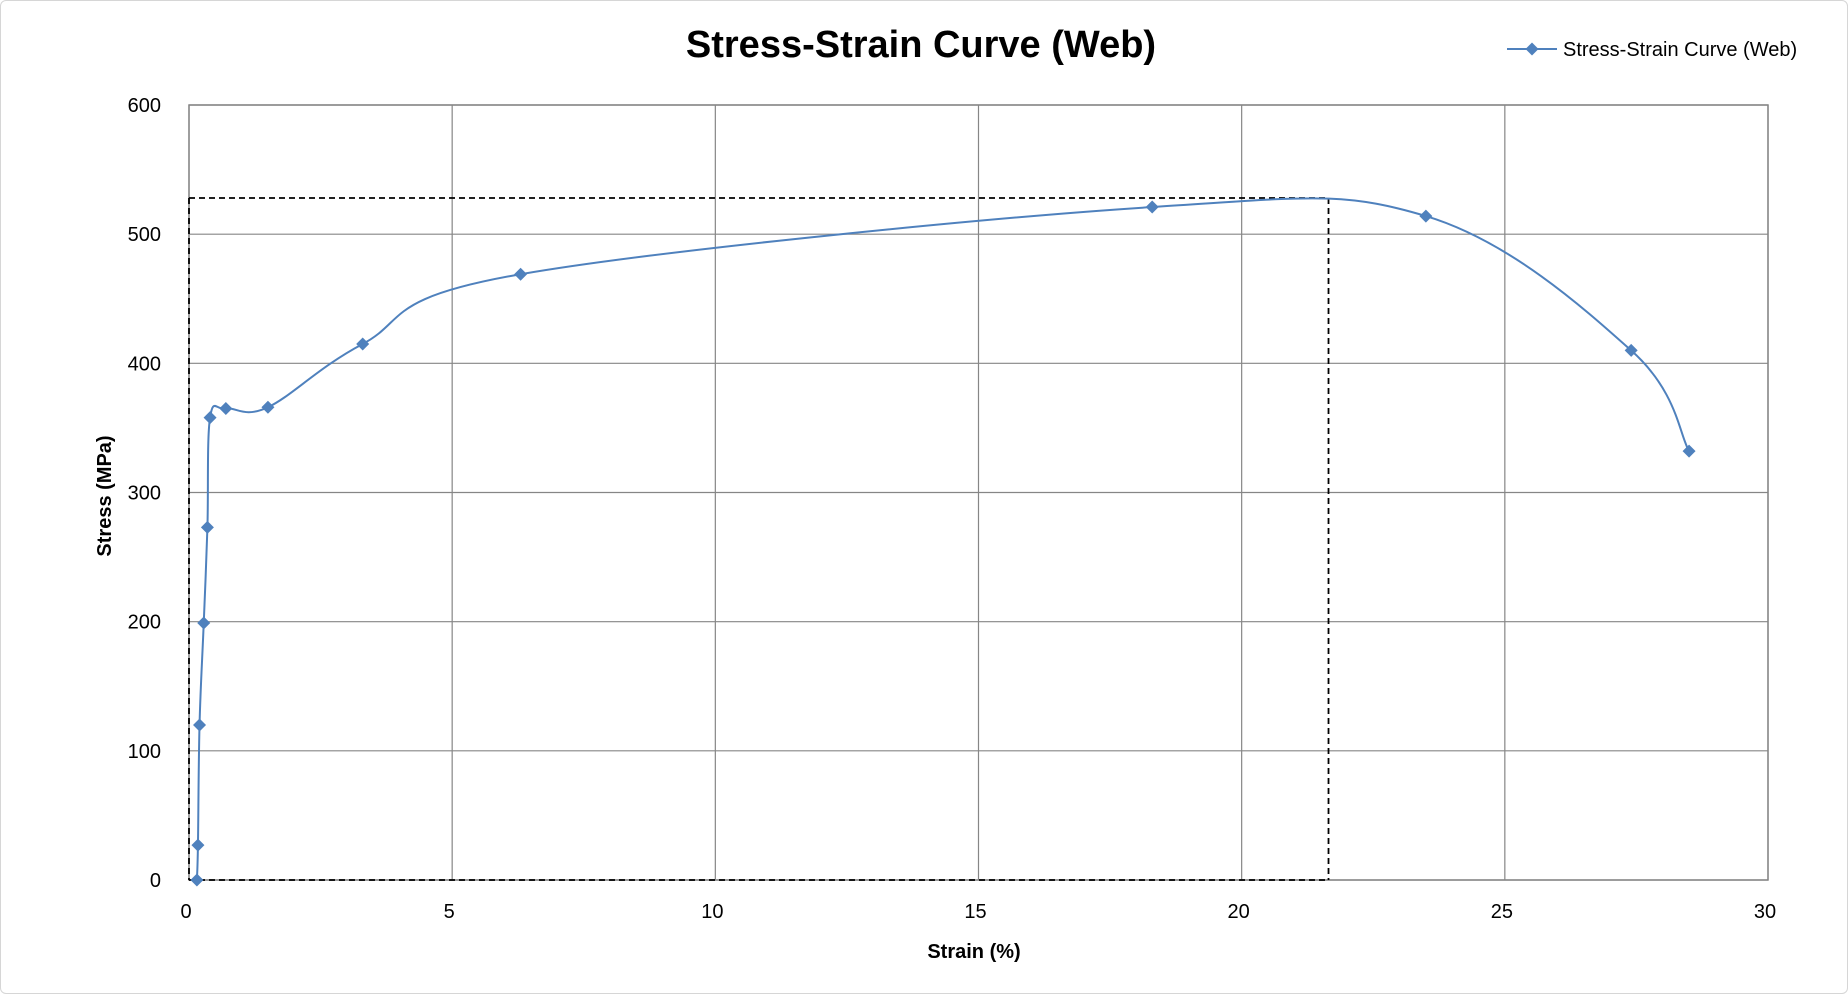 The width and height of the screenshot is (1848, 995). I want to click on legend: Stress-Strain Curve (Web), so click(1652, 50).